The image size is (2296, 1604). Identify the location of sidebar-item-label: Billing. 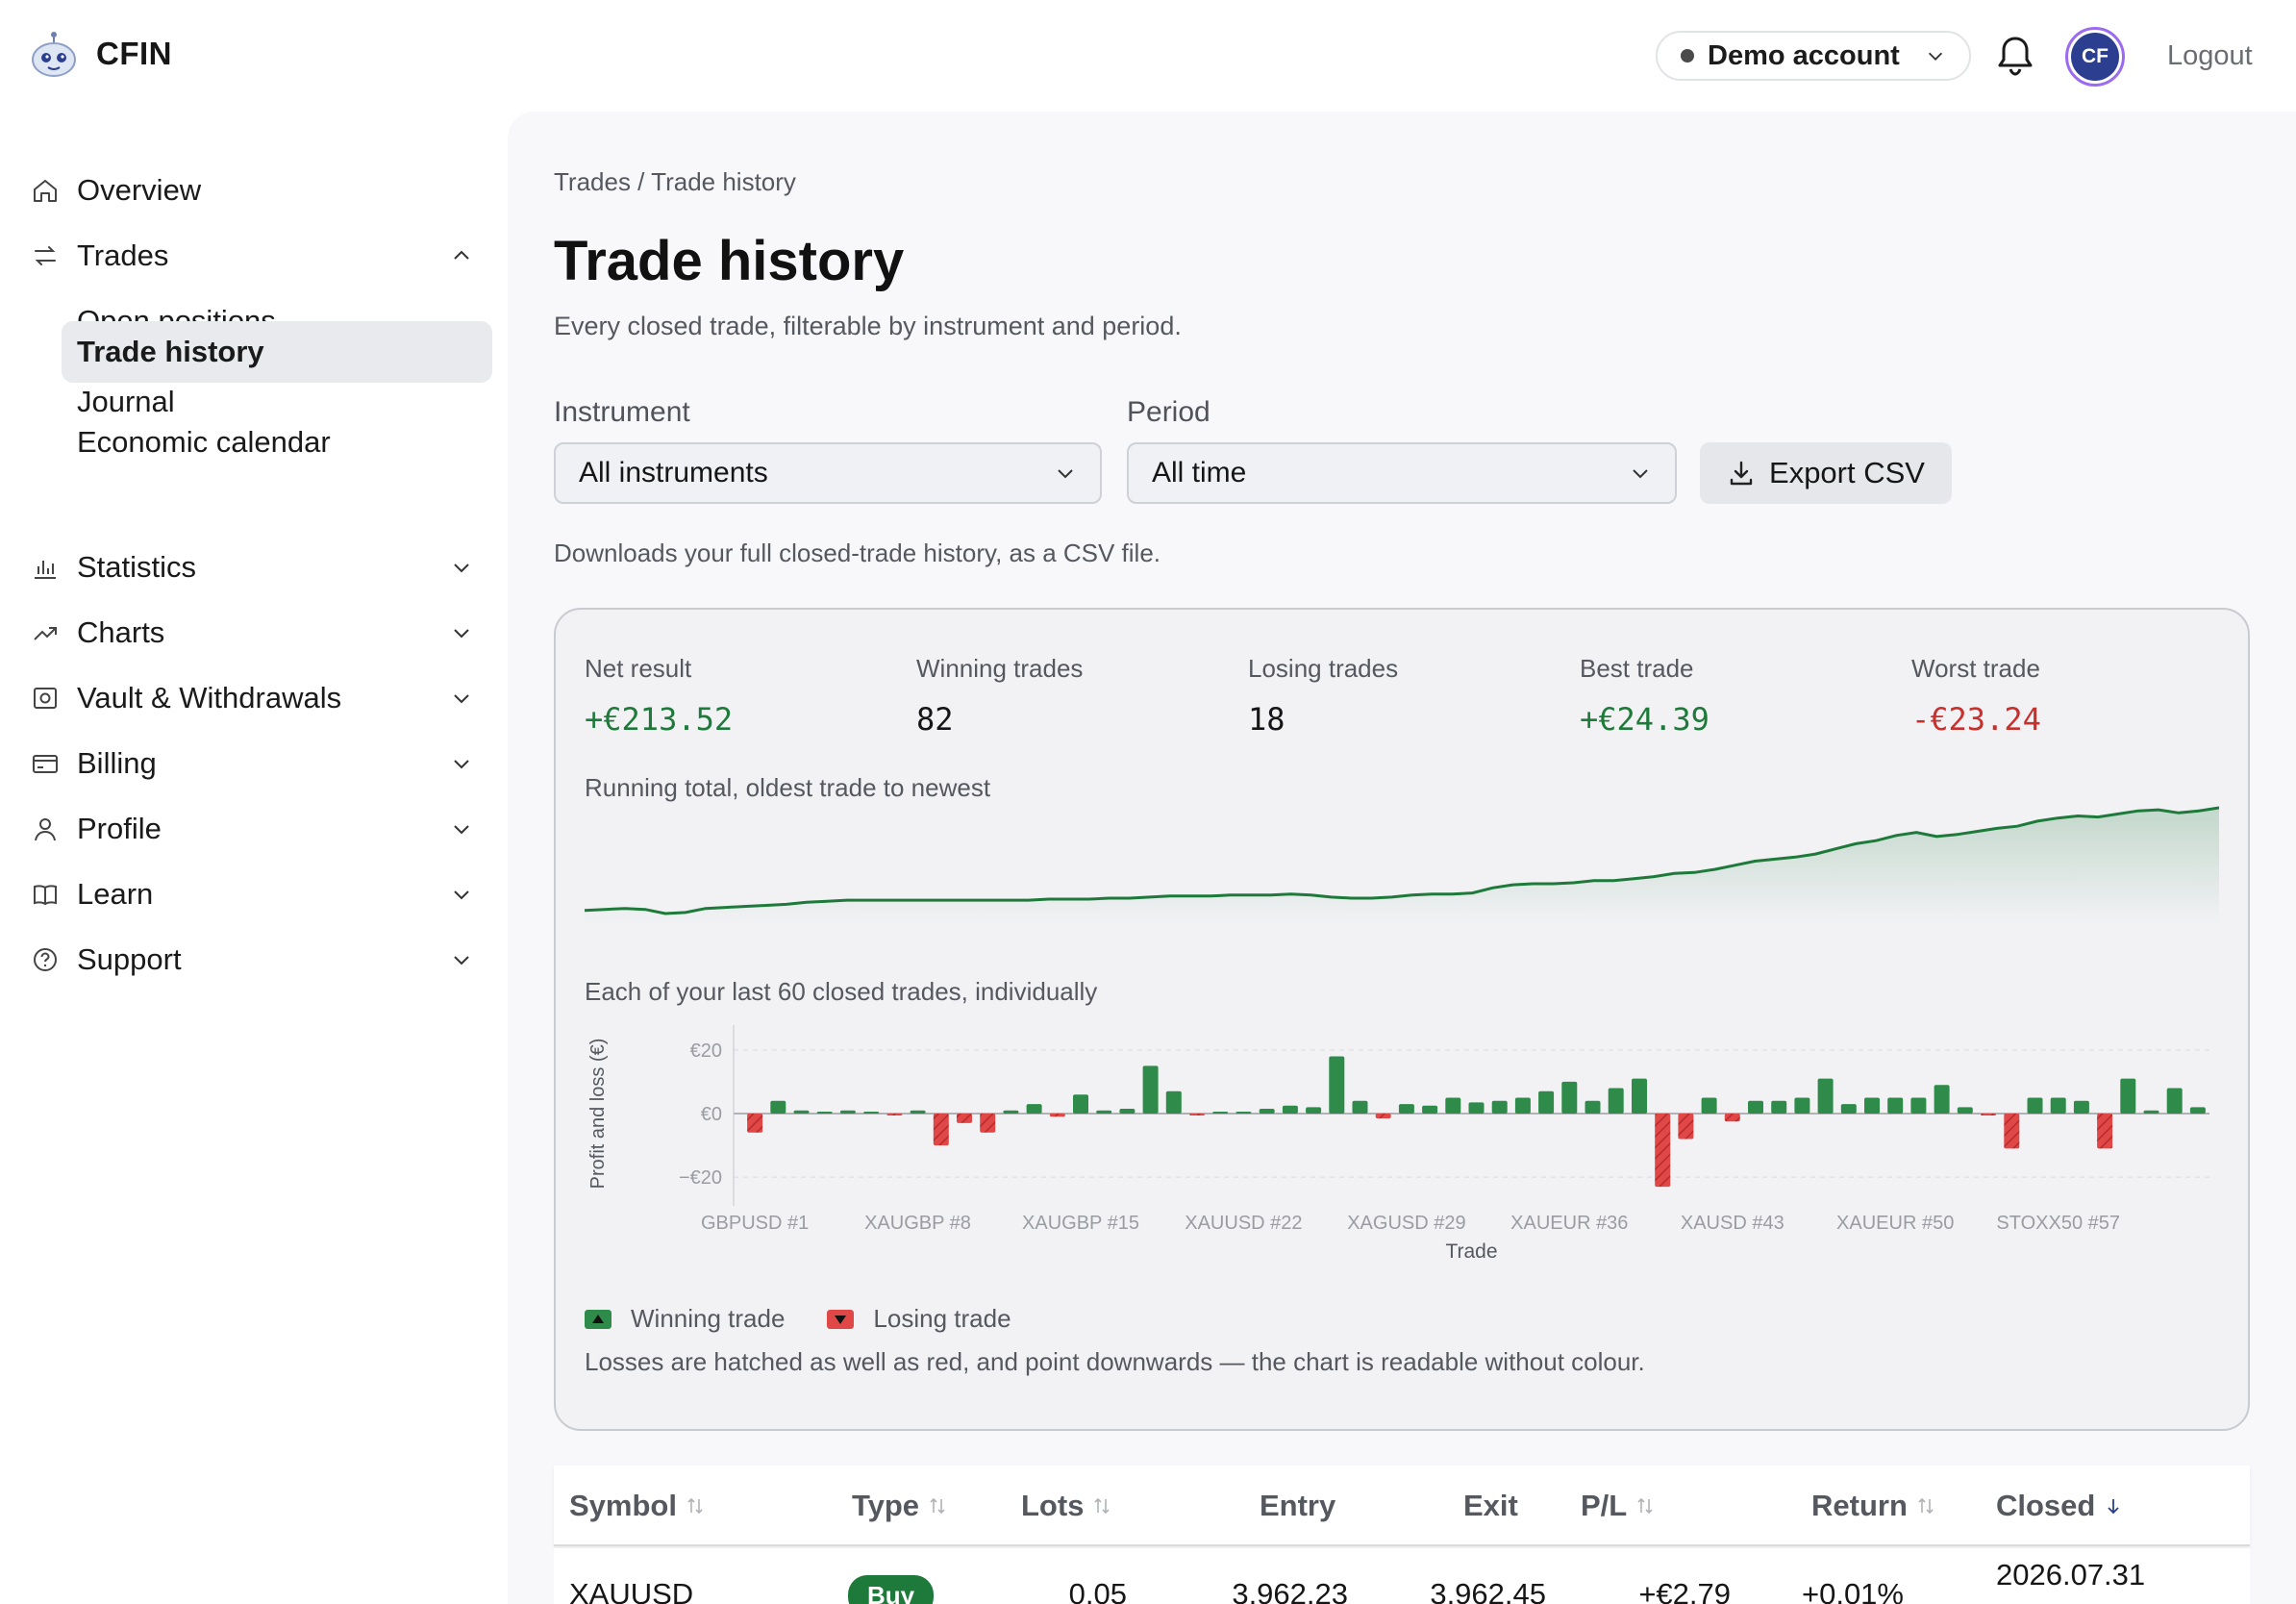
(117, 763).